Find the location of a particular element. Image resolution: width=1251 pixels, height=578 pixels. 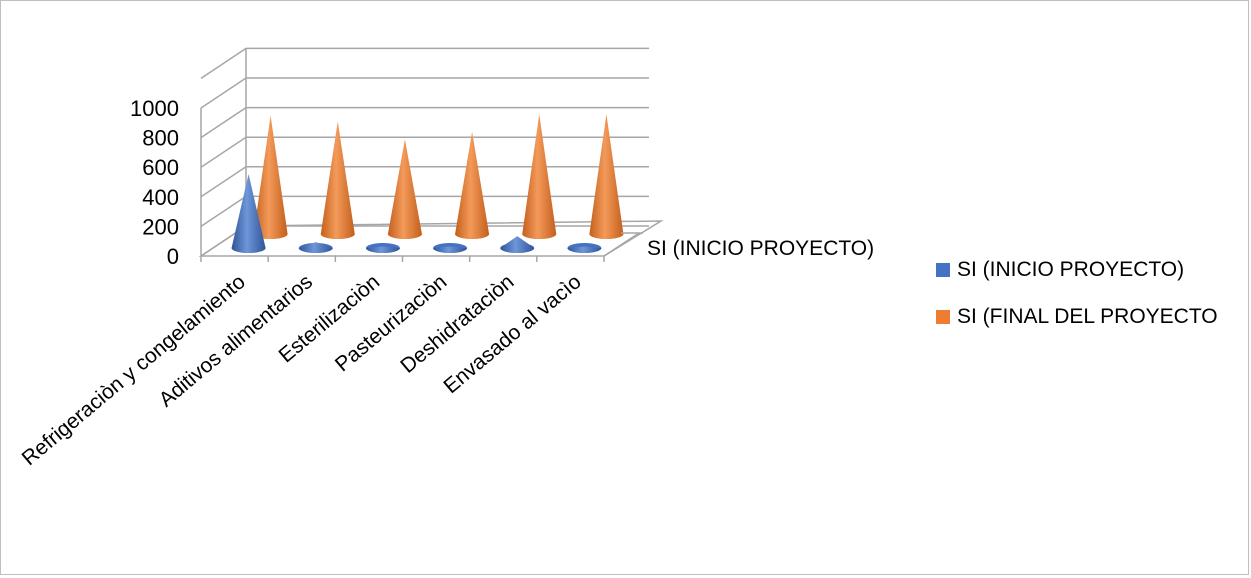

y-axis-ticks: 0 200 400 600 800 1000 is located at coordinates (154, 182).